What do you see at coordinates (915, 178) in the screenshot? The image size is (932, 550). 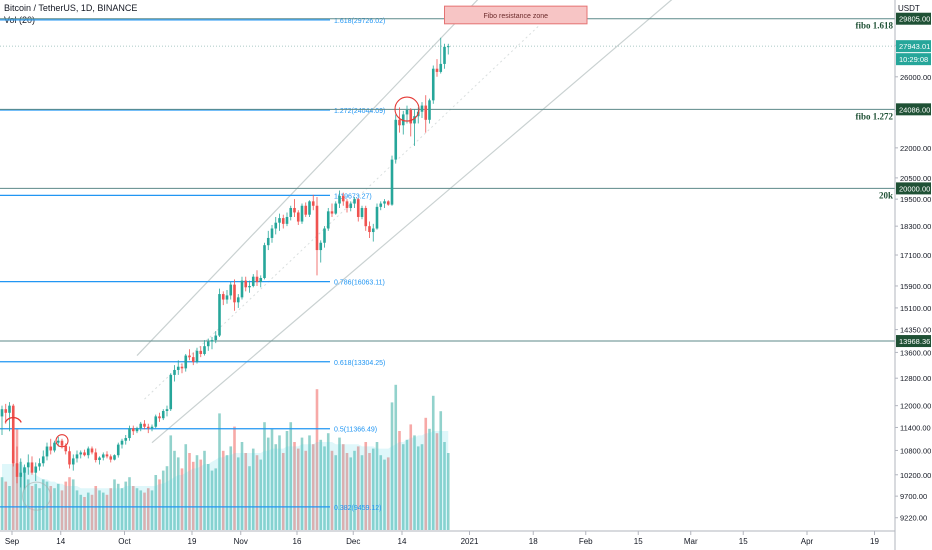 I see `y-tick-label: 20500.00` at bounding box center [915, 178].